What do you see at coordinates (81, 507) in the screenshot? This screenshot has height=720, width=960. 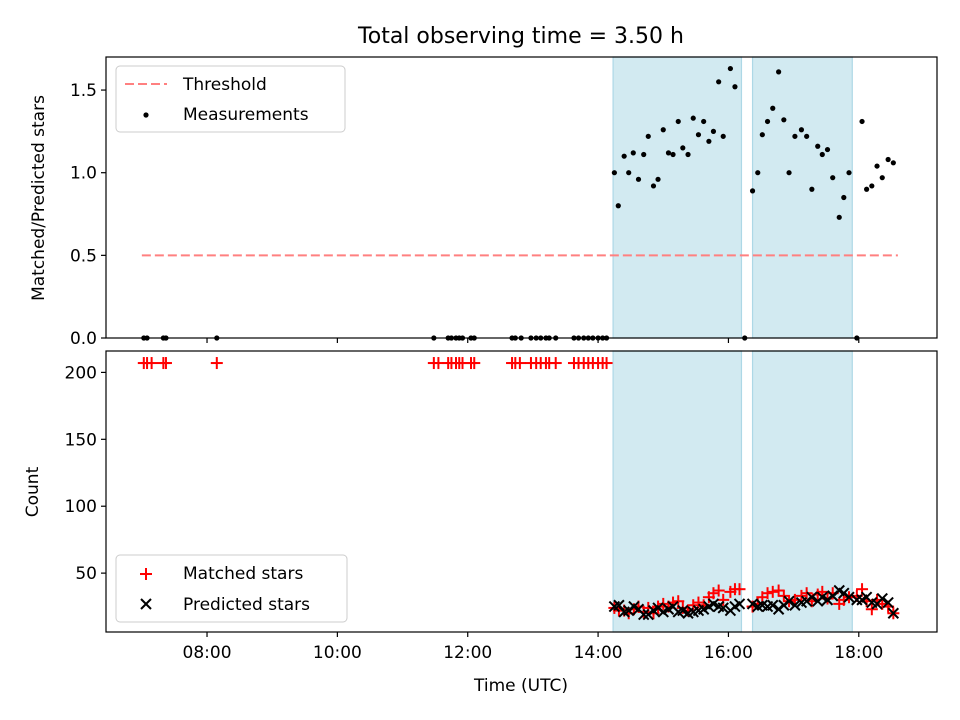 I see `y-tick-label: 100` at bounding box center [81, 507].